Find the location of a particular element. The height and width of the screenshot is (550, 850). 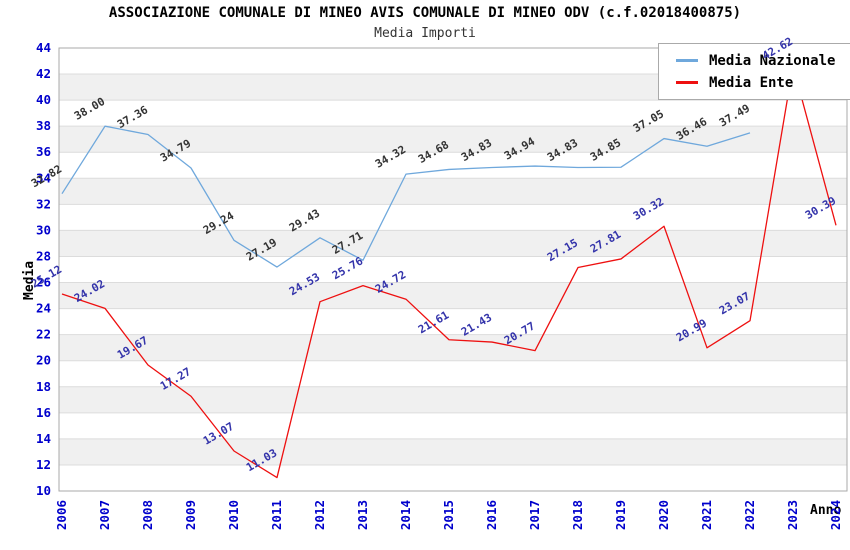

svg-text: 2006 is located at coordinates (61, 515).